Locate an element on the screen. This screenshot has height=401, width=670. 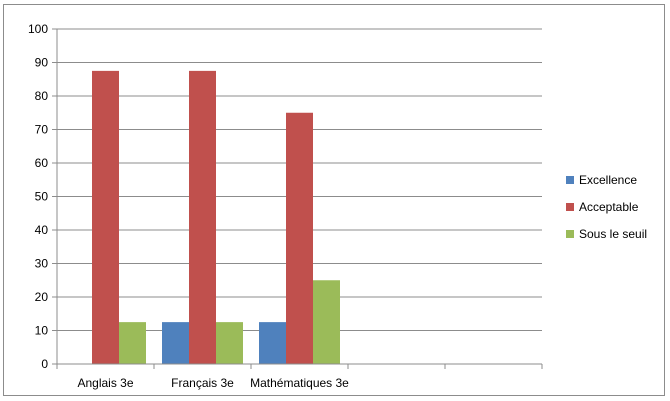
legend-label: Sous le seuil is located at coordinates (613, 234).